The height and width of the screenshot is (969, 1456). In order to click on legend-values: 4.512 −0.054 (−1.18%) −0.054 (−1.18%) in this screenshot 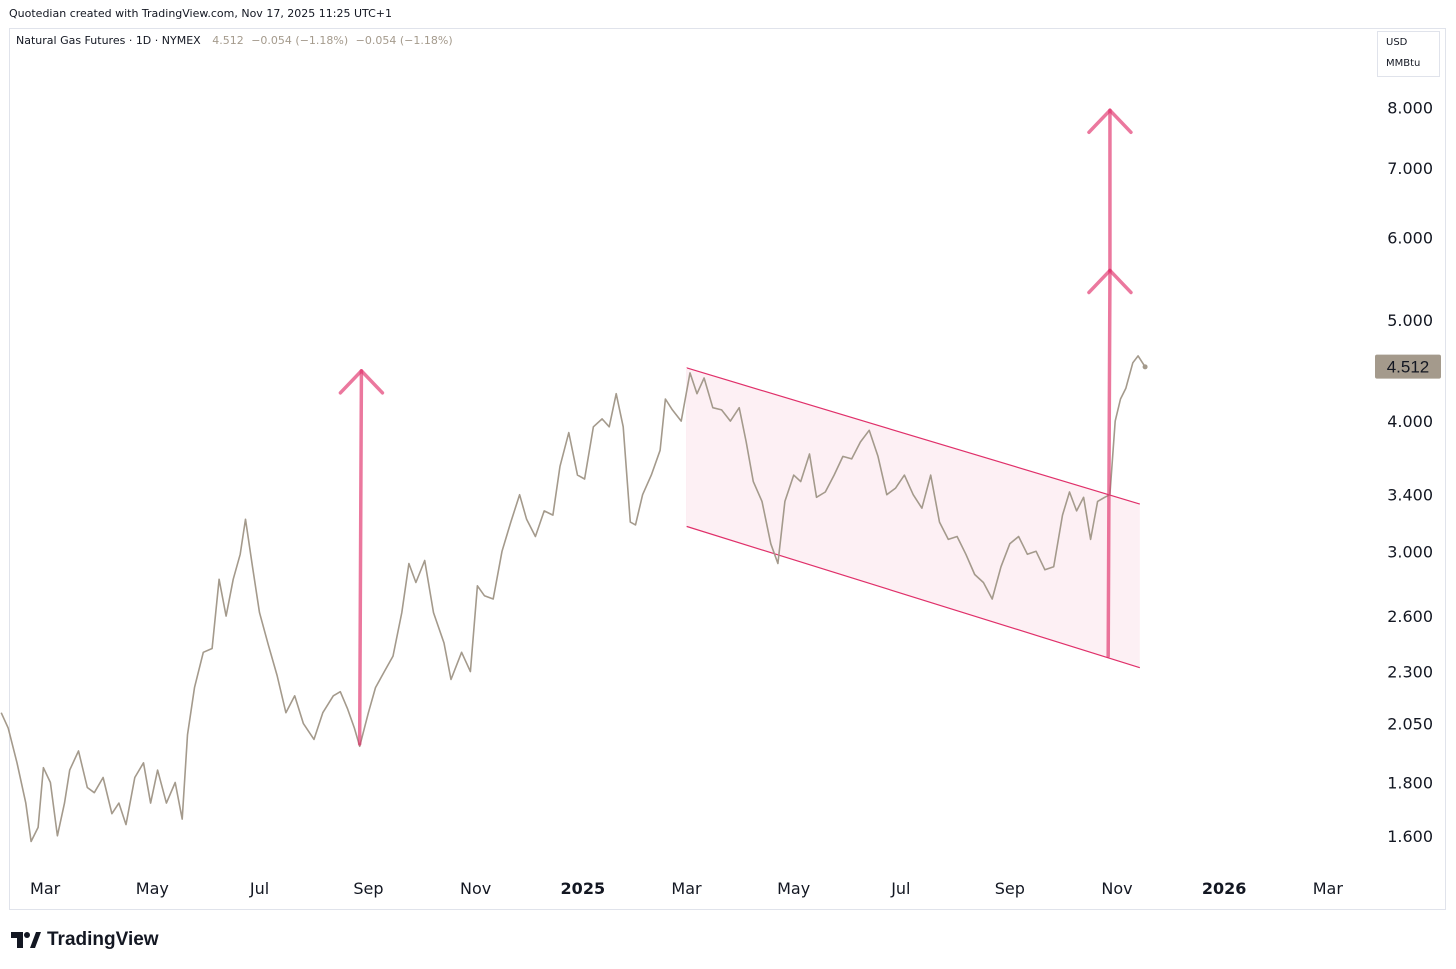, I will do `click(330, 40)`.